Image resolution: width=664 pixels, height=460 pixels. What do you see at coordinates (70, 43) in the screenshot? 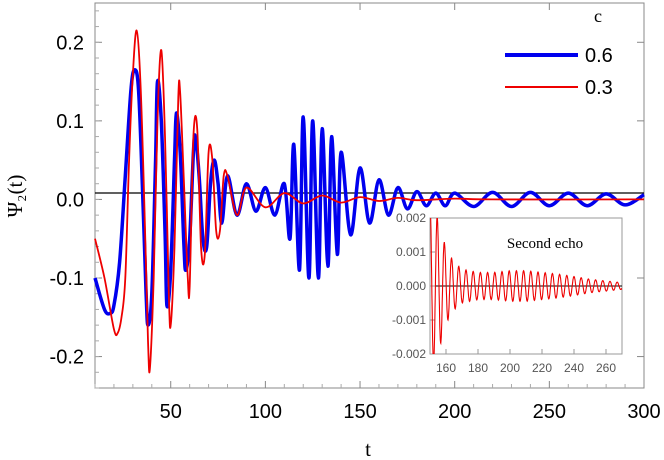
I see `y-tick-label: 0.2` at bounding box center [70, 43].